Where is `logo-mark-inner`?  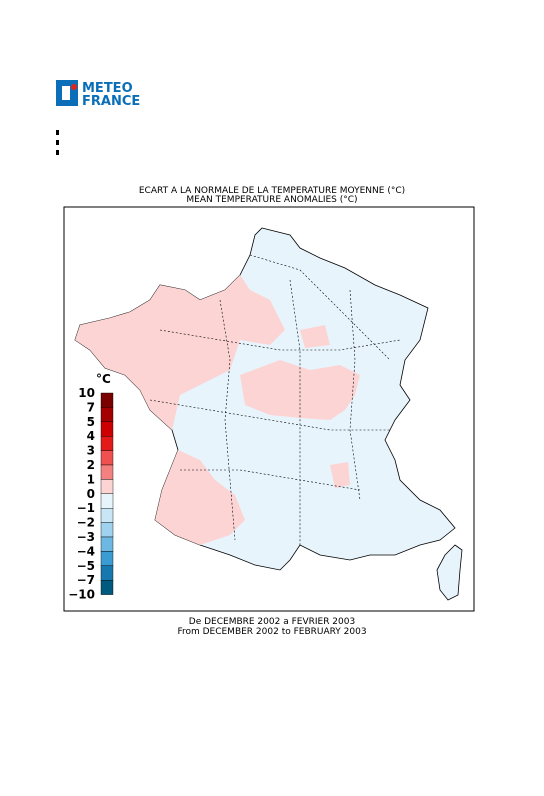
logo-mark-inner is located at coordinates (66, 93).